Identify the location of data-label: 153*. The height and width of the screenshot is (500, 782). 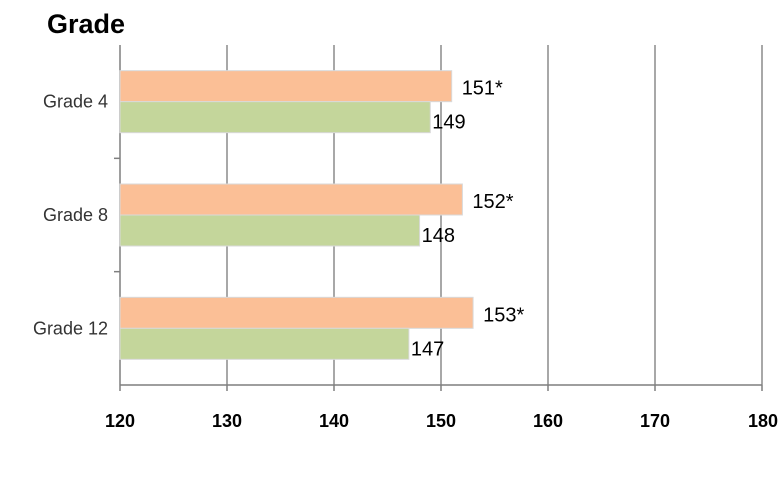
(503, 315).